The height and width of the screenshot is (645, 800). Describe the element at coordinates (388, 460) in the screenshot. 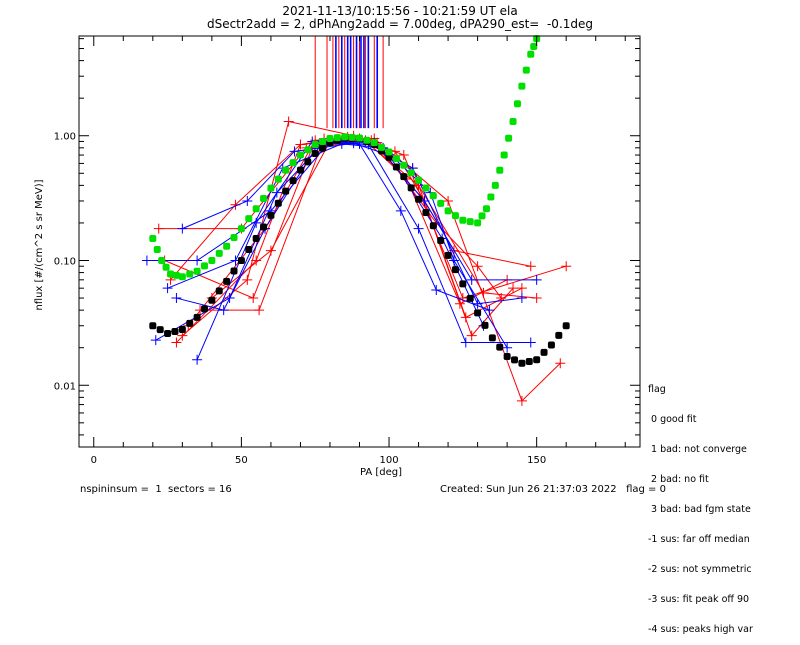

I see `x-tick-label: 100` at that location.